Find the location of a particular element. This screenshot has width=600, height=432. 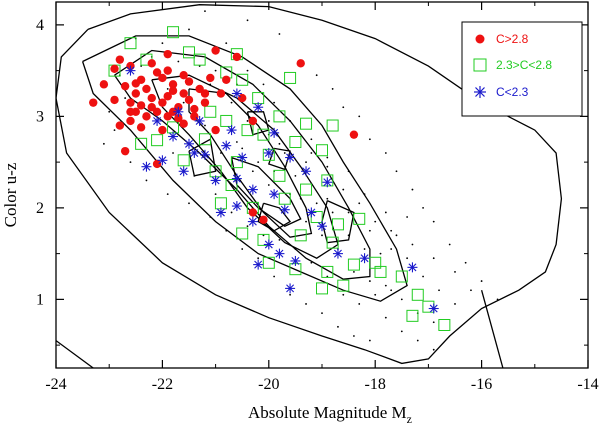

legend: C>2.8 2.3>C<2.8 C<2.3 is located at coordinates (522, 69).